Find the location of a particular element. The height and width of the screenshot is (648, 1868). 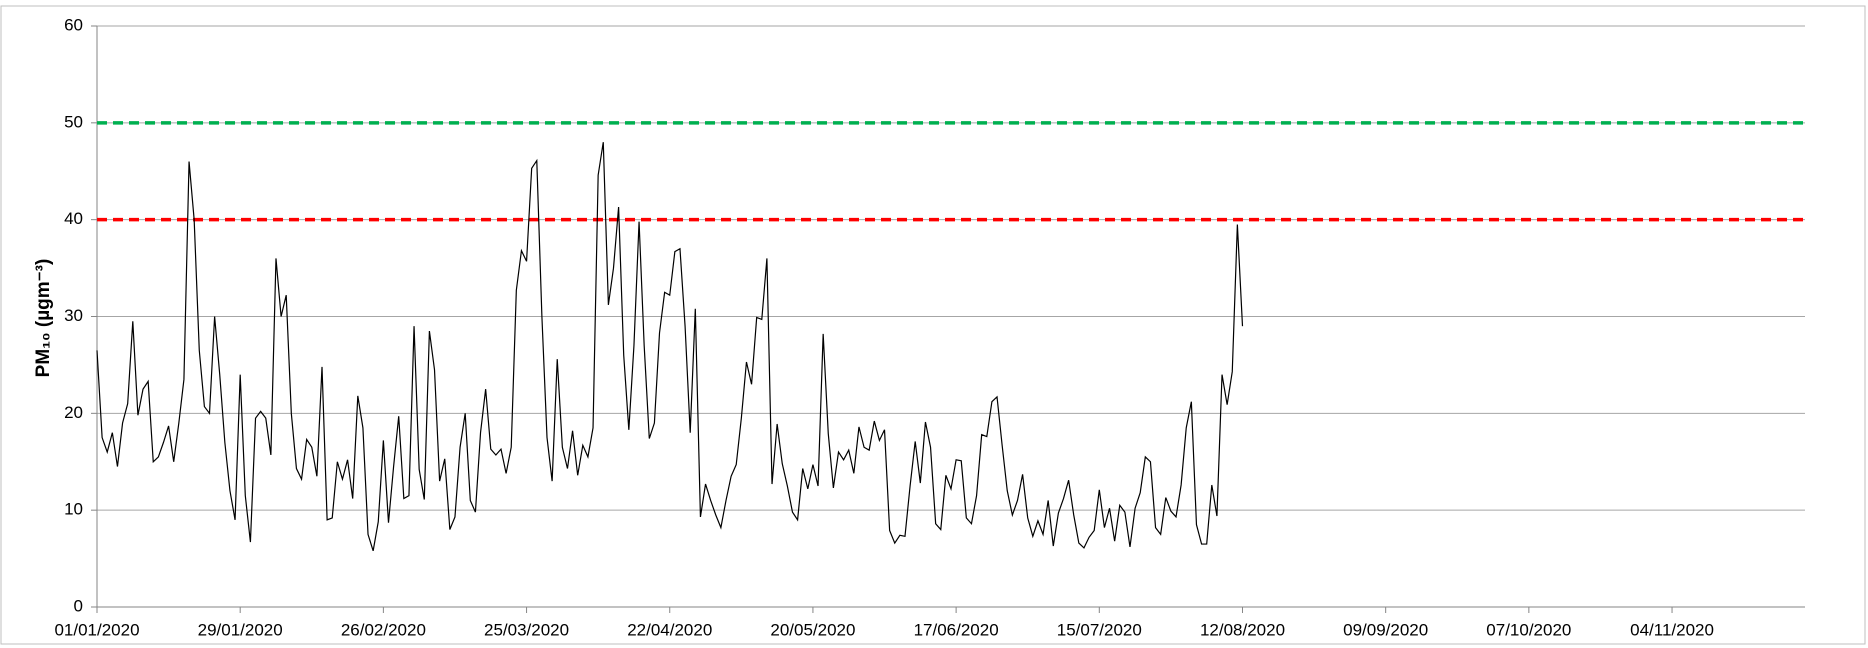

y-tick-label: 60 is located at coordinates (73, 24).